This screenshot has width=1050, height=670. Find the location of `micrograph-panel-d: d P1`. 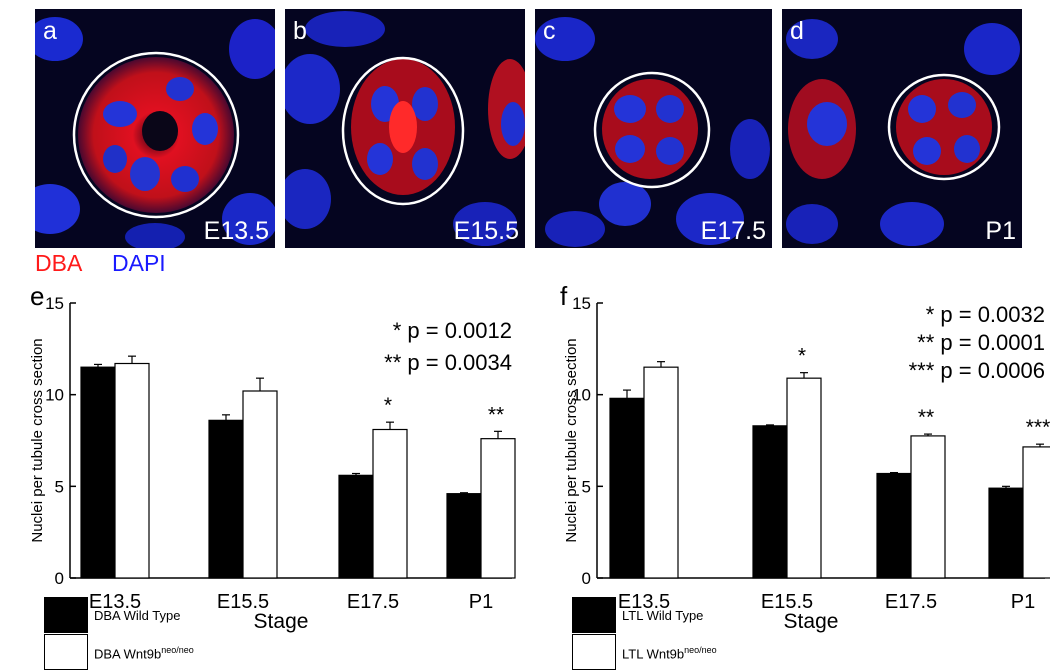

micrograph-panel-d: d P1 is located at coordinates (902, 128).